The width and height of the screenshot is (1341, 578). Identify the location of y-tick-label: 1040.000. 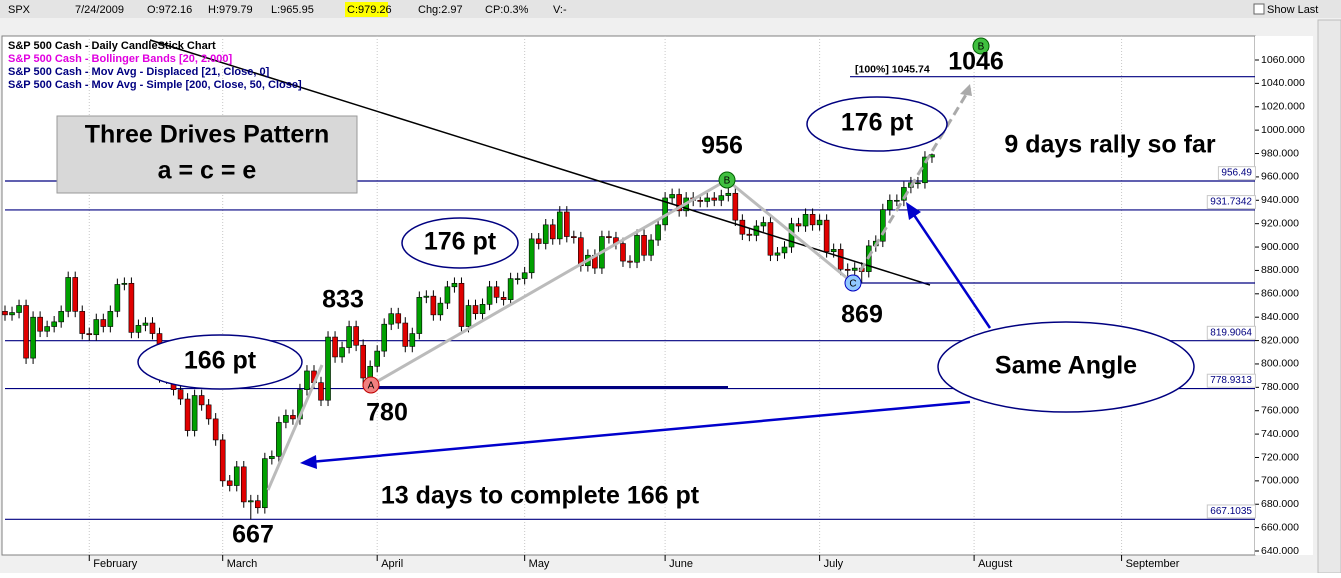
(1283, 83).